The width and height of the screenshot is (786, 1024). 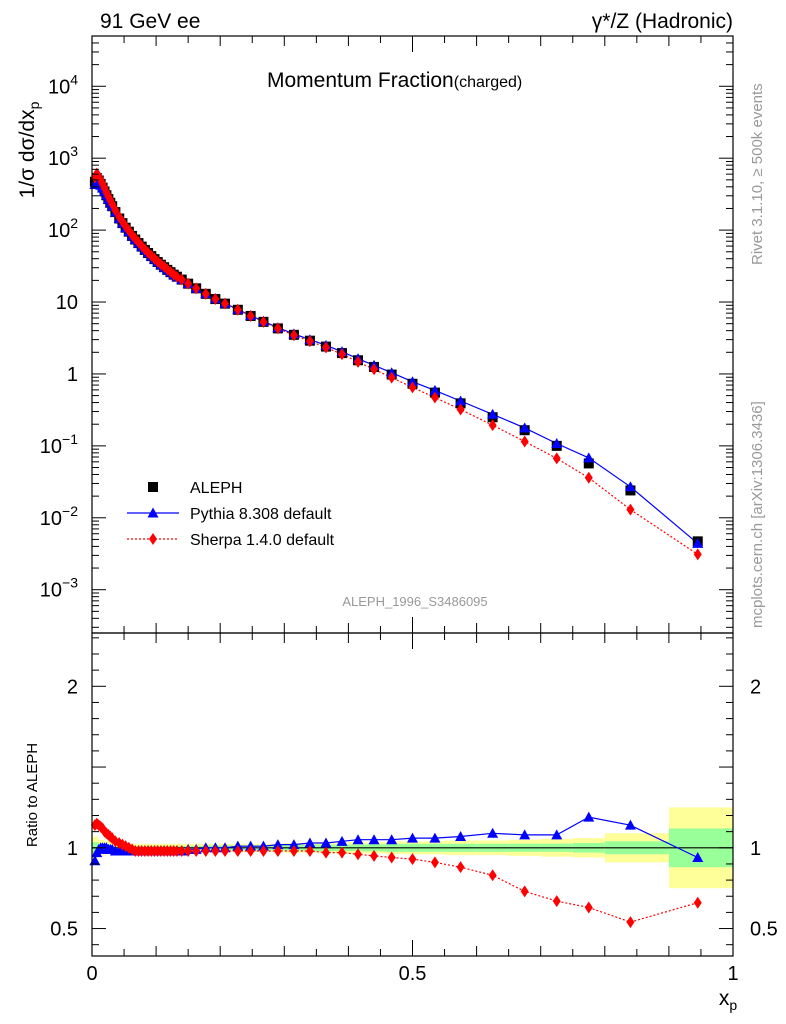 I want to click on main-y-tick-label: 10, so click(x=67, y=303).